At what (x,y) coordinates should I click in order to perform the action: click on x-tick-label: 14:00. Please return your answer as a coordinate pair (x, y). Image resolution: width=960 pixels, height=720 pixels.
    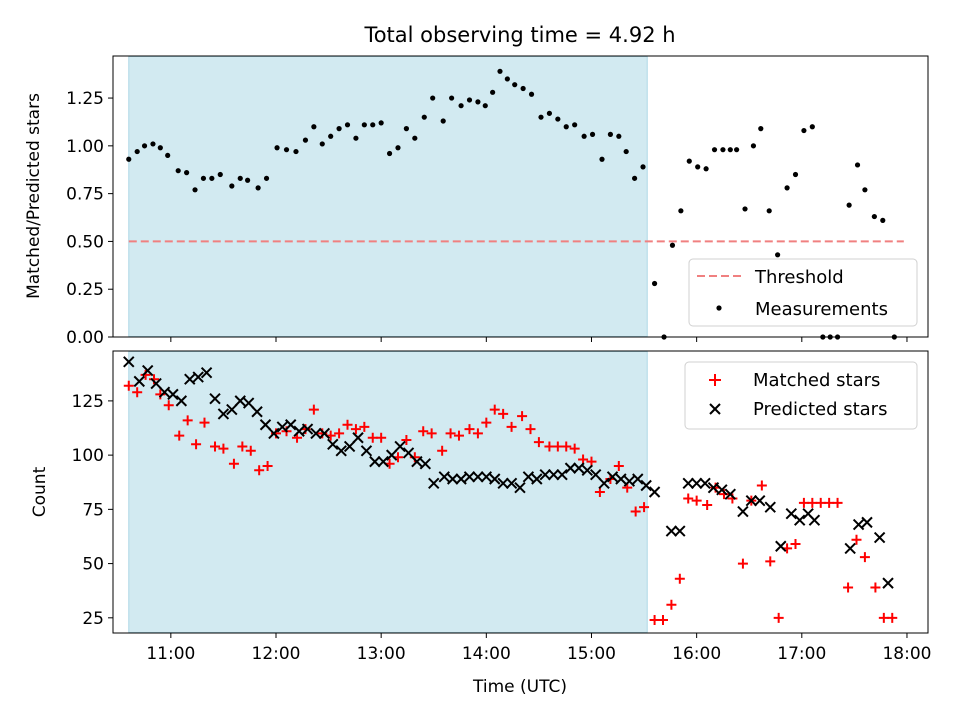
    Looking at the image, I should click on (486, 654).